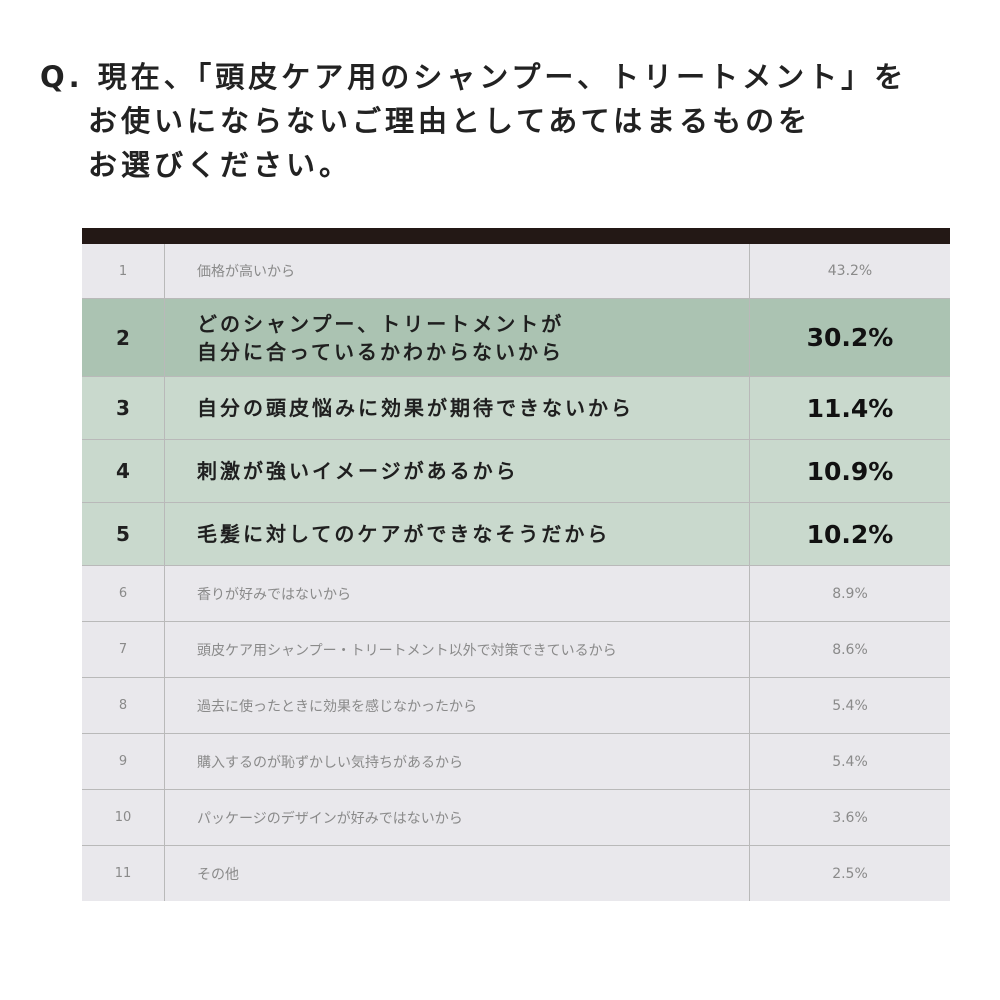 The image size is (1000, 1000). Describe the element at coordinates (850, 649) in the screenshot. I see `percent-cell: 8.6%` at that location.